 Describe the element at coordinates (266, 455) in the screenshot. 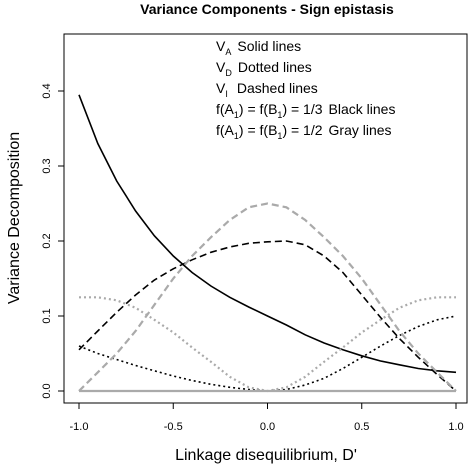

I see `x-axis-label: Linkage disequilibrium, D'` at that location.